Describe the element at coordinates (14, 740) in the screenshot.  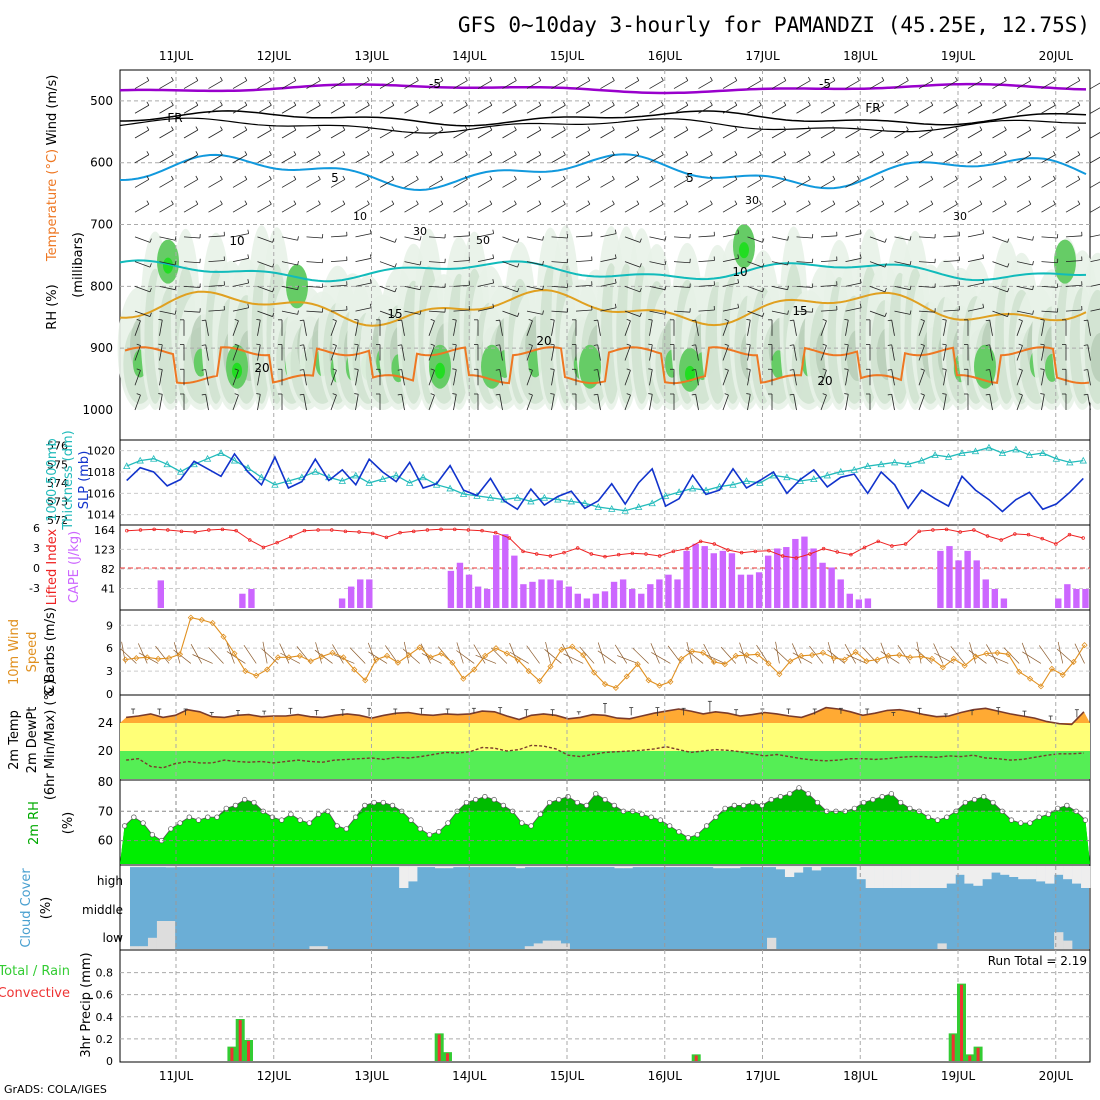
I see `panel-label: 2m Temp` at that location.